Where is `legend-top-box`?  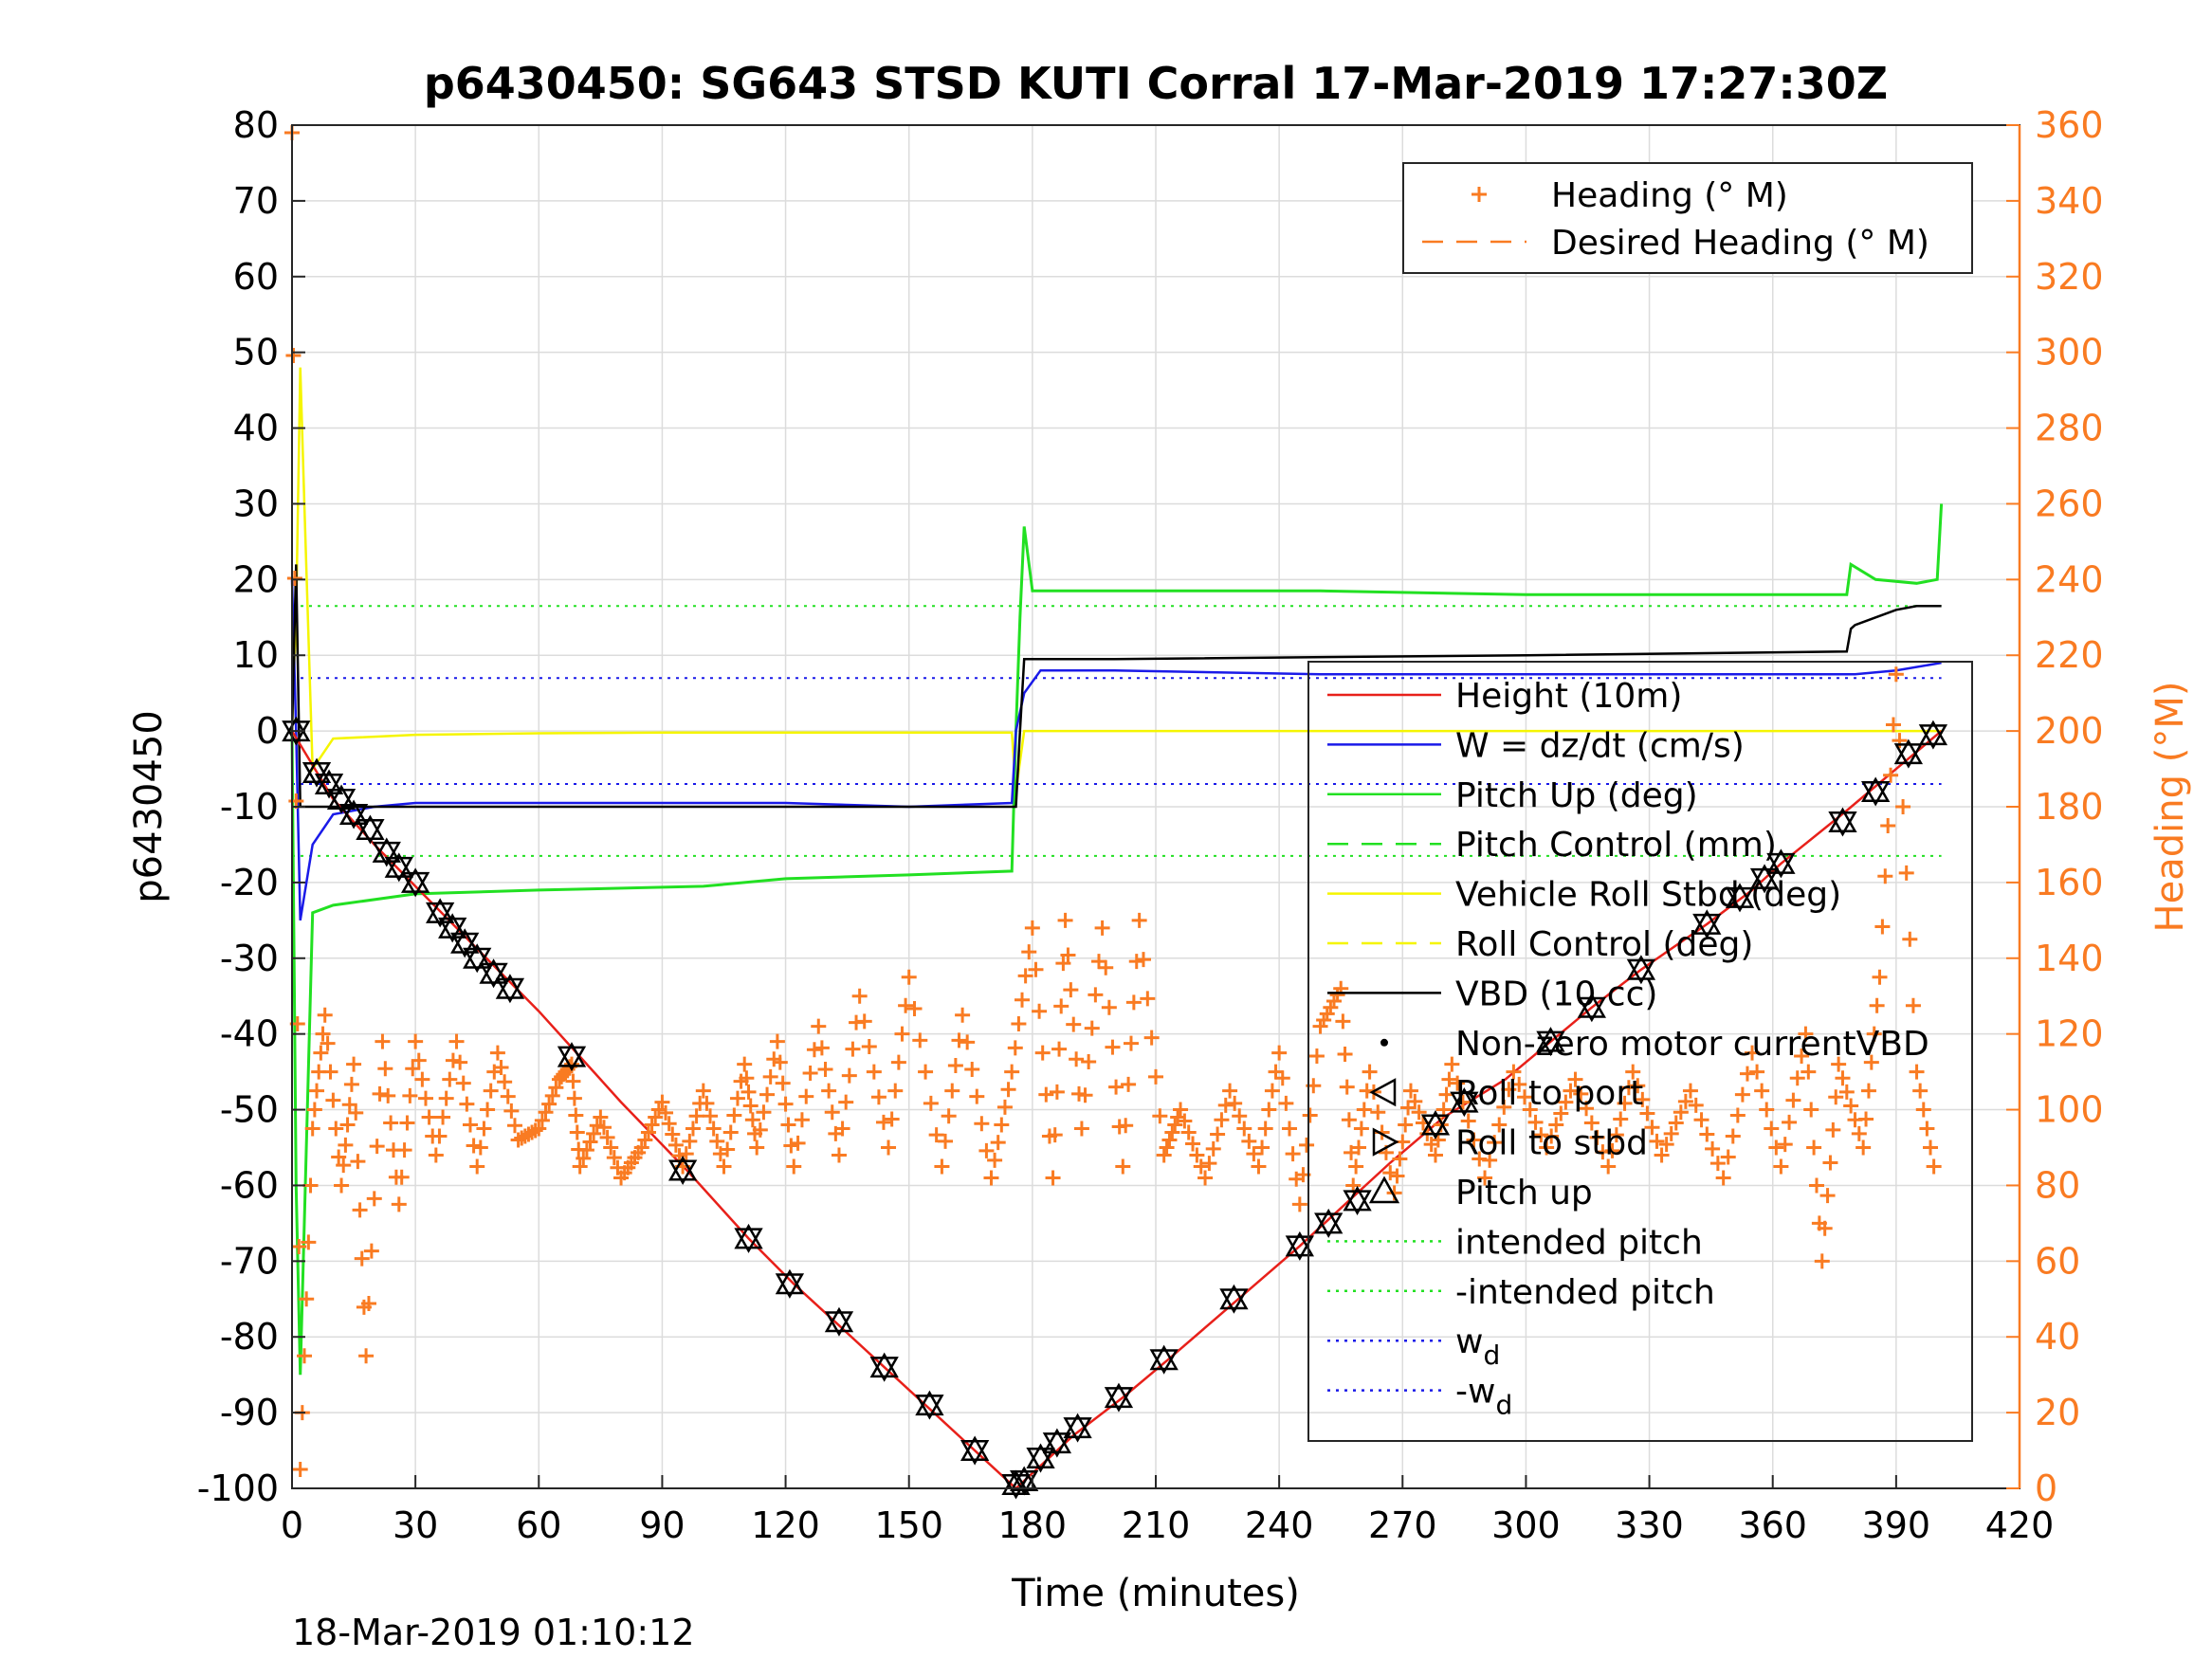 legend-top-box is located at coordinates (1687, 218).